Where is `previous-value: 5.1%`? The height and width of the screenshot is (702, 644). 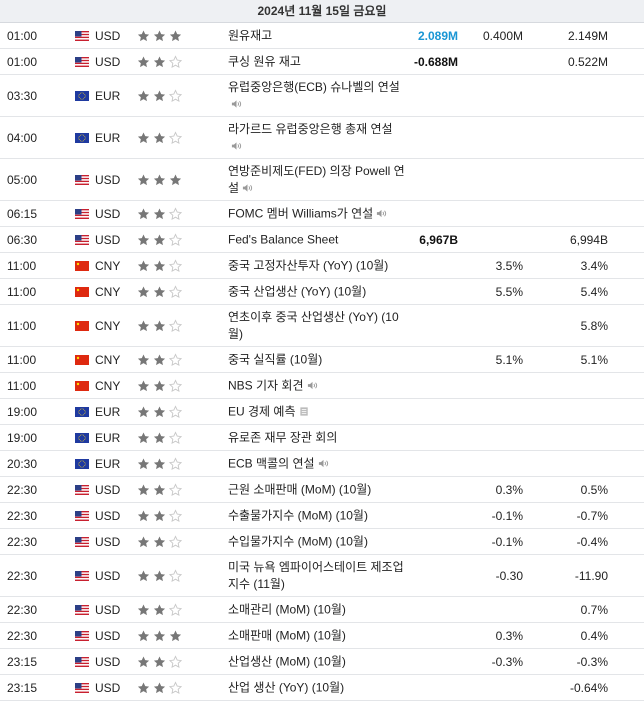
previous-value: 5.1% is located at coordinates (594, 359).